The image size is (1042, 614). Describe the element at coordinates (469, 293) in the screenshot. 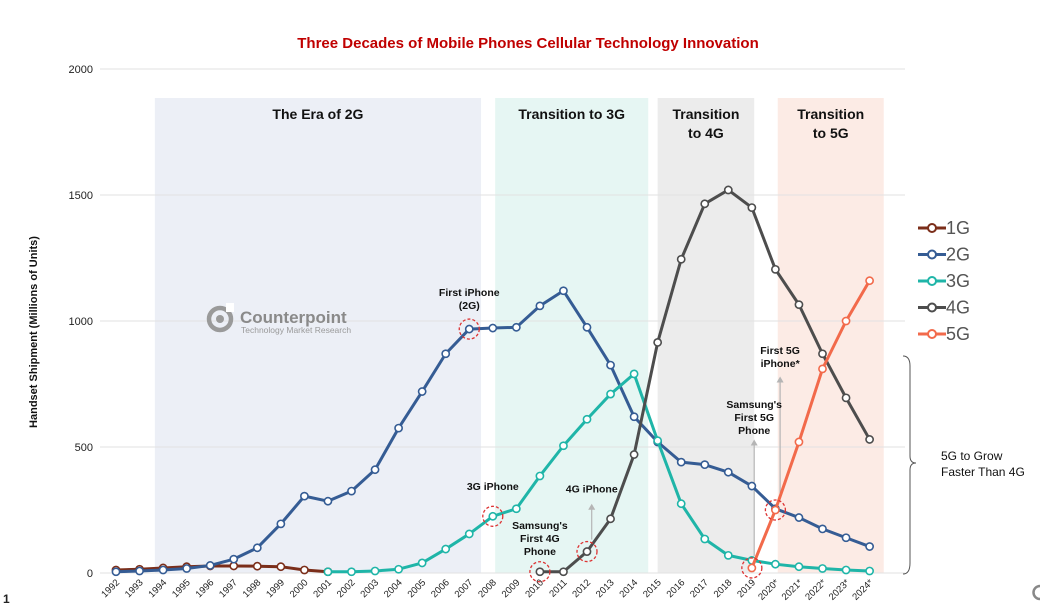

I see `annotation-label-1-line-1: First iPhone` at that location.